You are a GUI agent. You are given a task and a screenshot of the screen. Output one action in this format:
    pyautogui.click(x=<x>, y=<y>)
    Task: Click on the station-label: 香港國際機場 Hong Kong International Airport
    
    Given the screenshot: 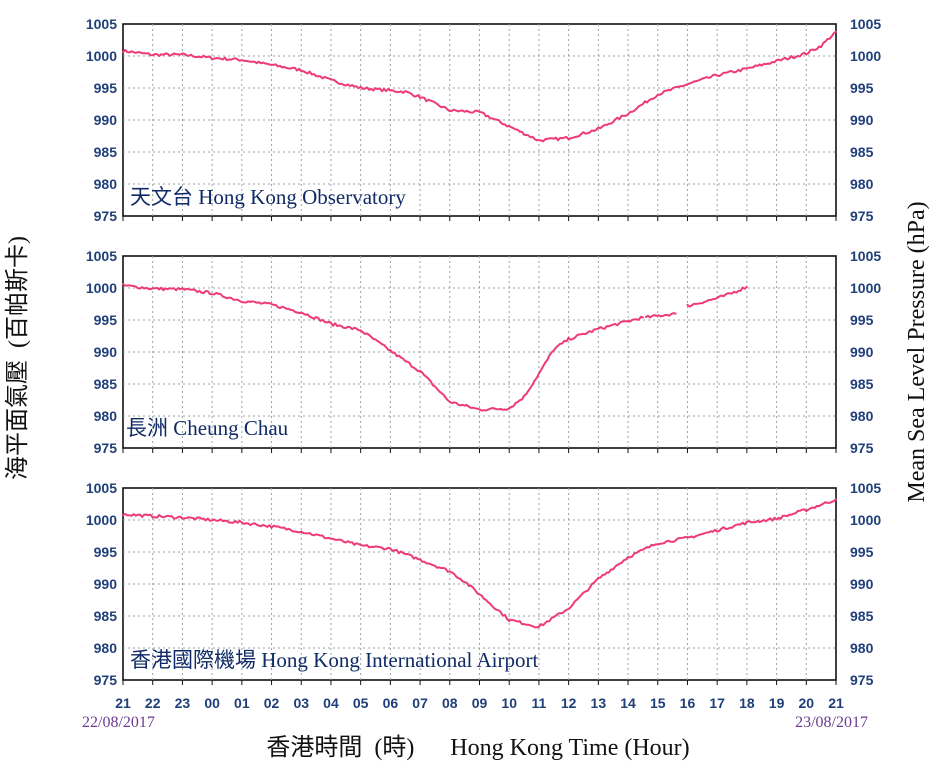 What is the action you would take?
    pyautogui.click(x=334, y=660)
    